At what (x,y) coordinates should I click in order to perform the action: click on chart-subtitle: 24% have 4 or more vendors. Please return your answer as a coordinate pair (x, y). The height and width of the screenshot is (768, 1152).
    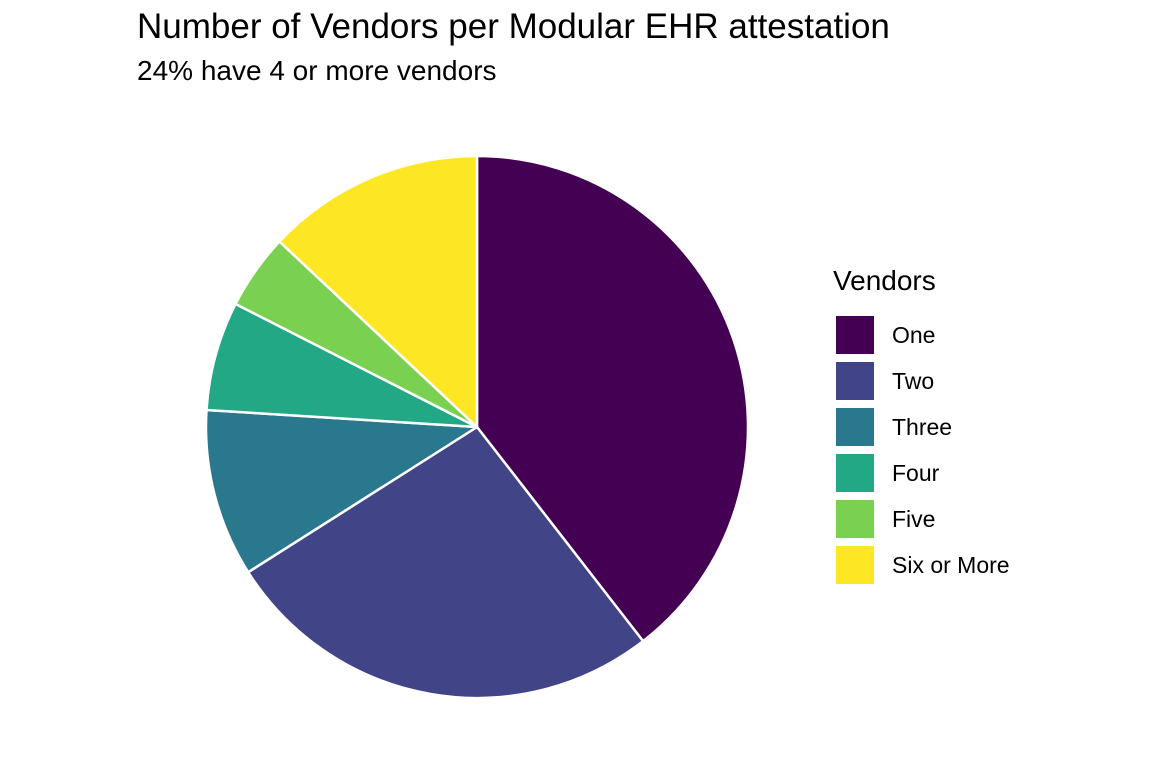
    Looking at the image, I should click on (317, 70).